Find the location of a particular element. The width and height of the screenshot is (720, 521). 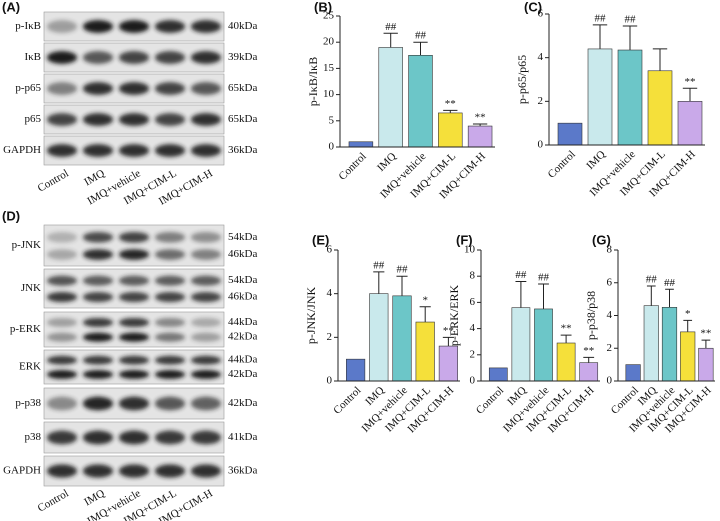

y-tick-label: 20 is located at coordinates (329, 42).